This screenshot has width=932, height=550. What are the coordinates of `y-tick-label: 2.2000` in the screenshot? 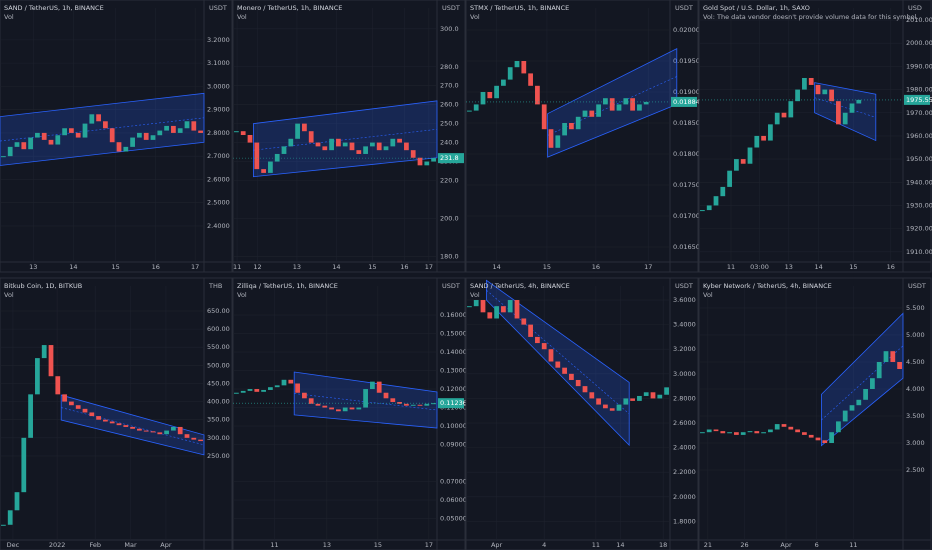 It's located at (684, 472).